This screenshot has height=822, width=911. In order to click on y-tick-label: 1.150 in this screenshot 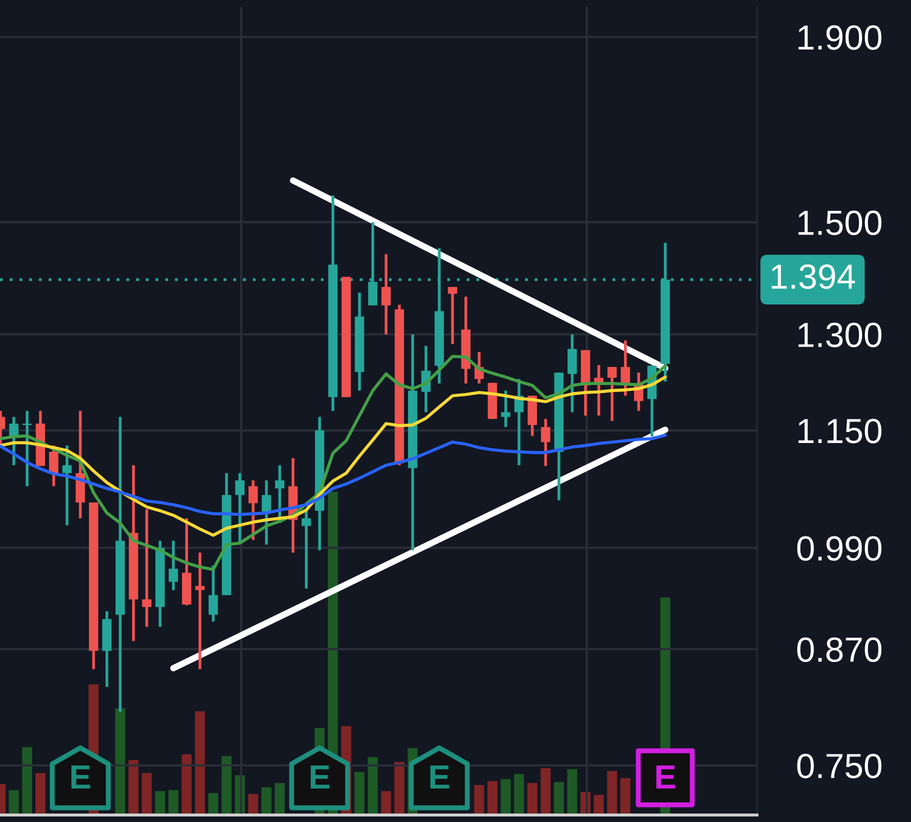, I will do `click(840, 431)`.